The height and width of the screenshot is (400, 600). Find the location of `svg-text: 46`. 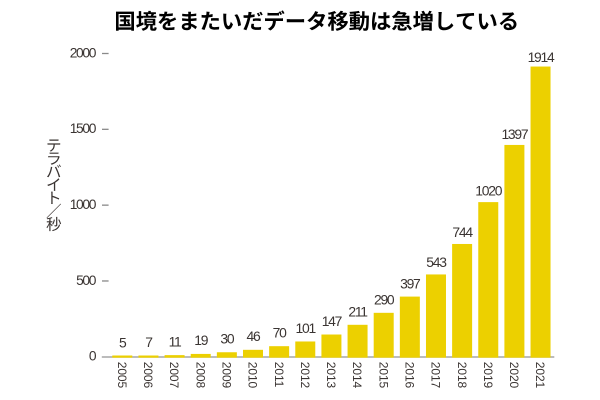

svg-text: 46 is located at coordinates (254, 336).